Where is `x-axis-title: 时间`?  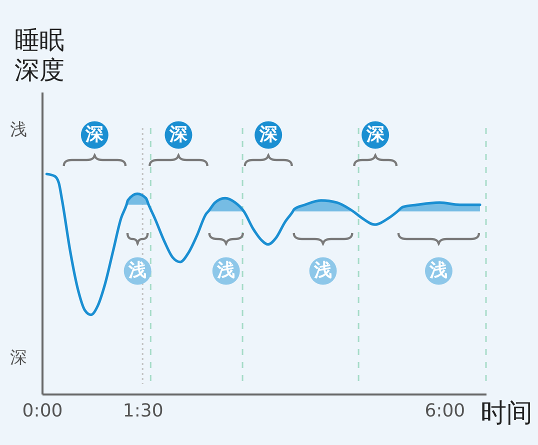
x-axis-title: 时间 is located at coordinates (506, 413).